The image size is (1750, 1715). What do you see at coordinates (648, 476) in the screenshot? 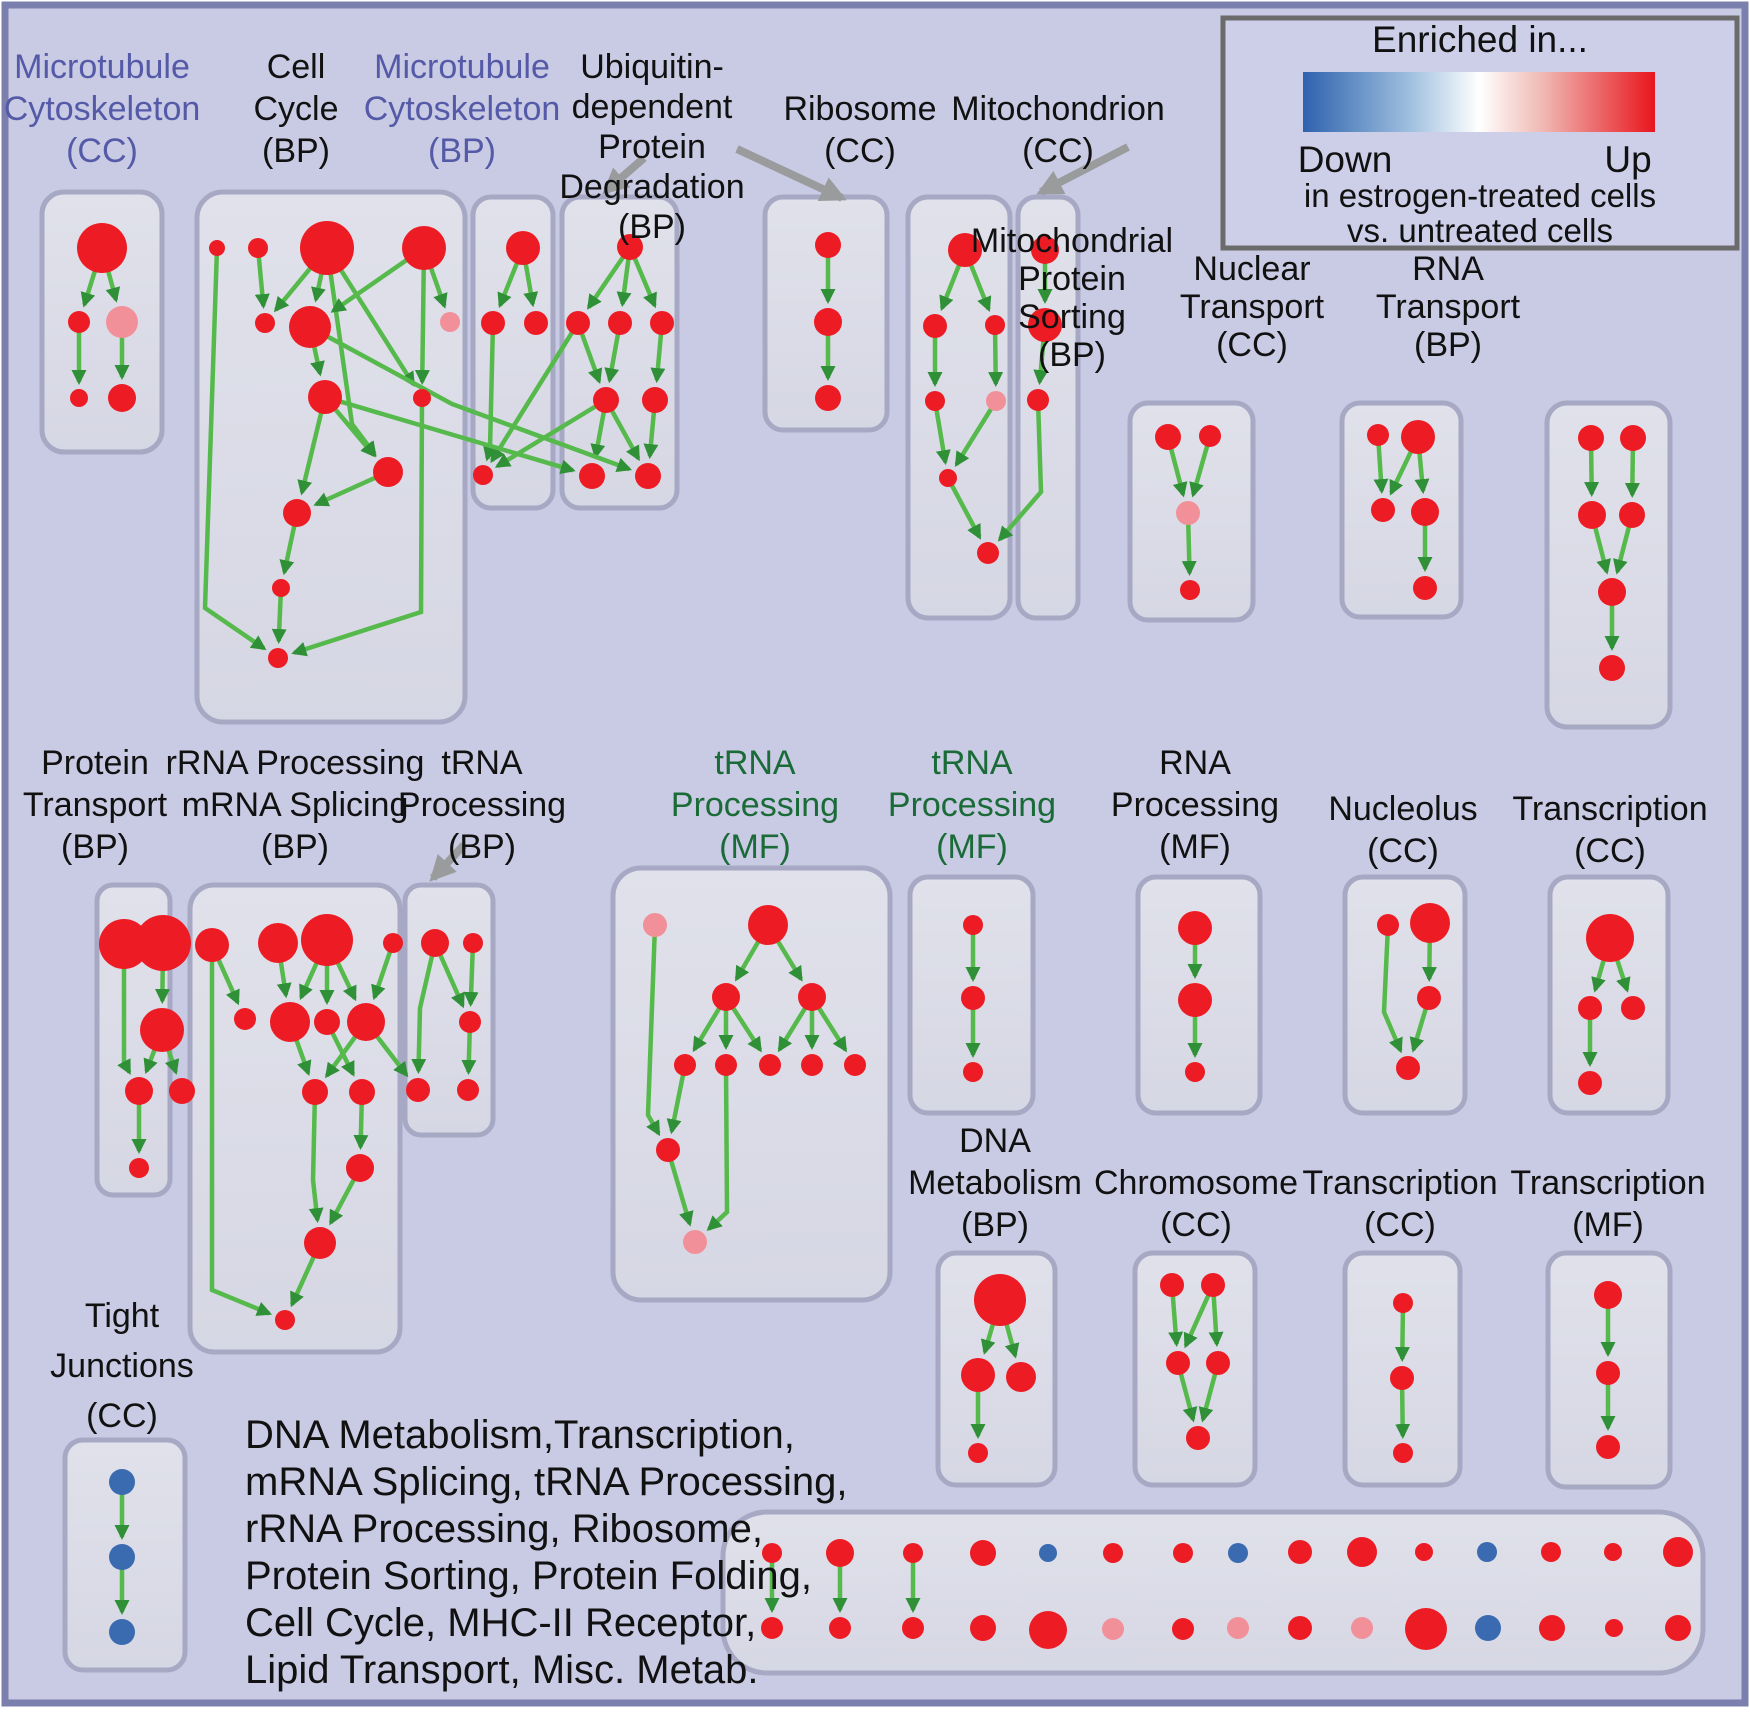
I see `node-u7` at bounding box center [648, 476].